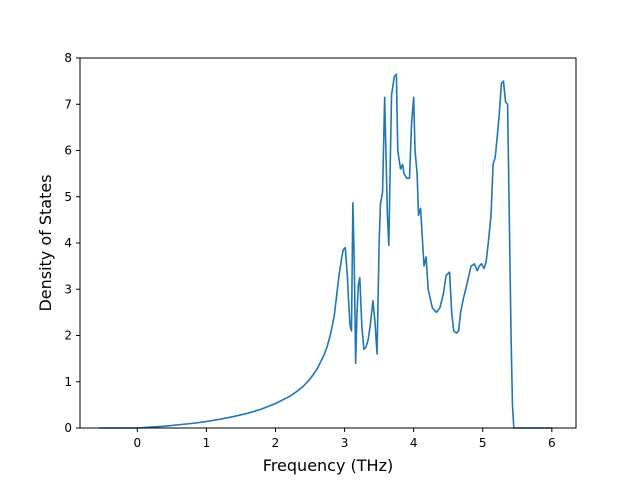  I want to click on y-axis-title: Density of States, so click(45, 242).